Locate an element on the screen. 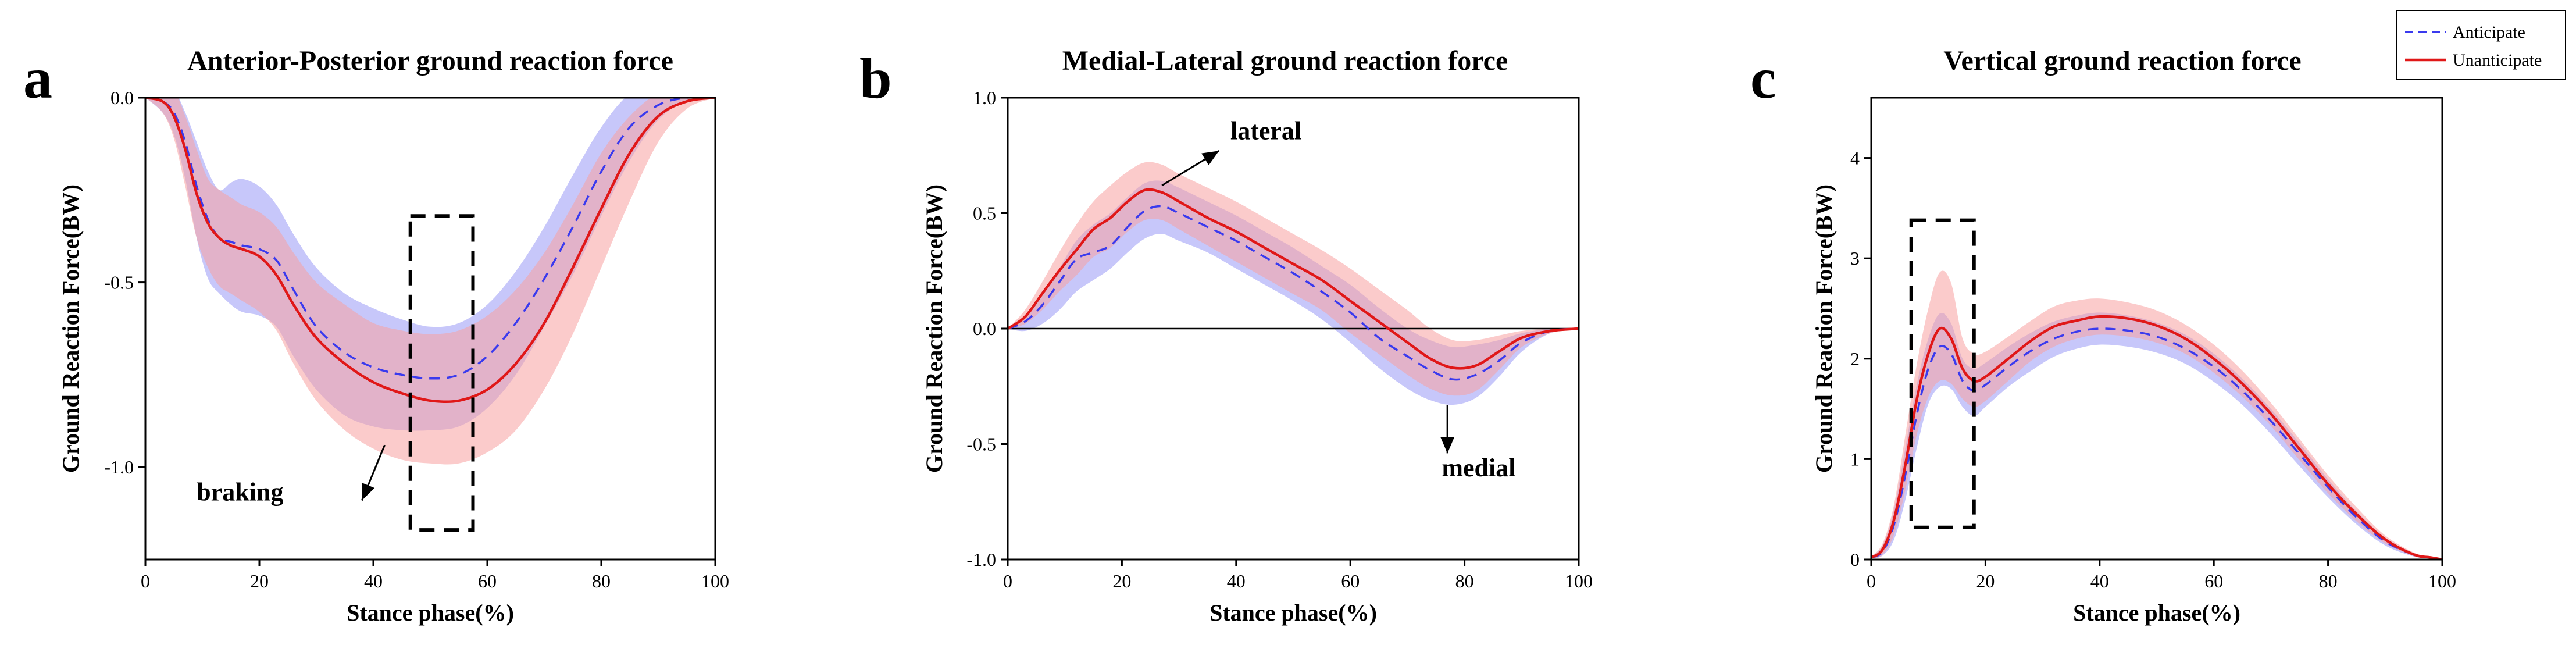 The image size is (2576, 645). annotation-medial: medial is located at coordinates (1478, 468).